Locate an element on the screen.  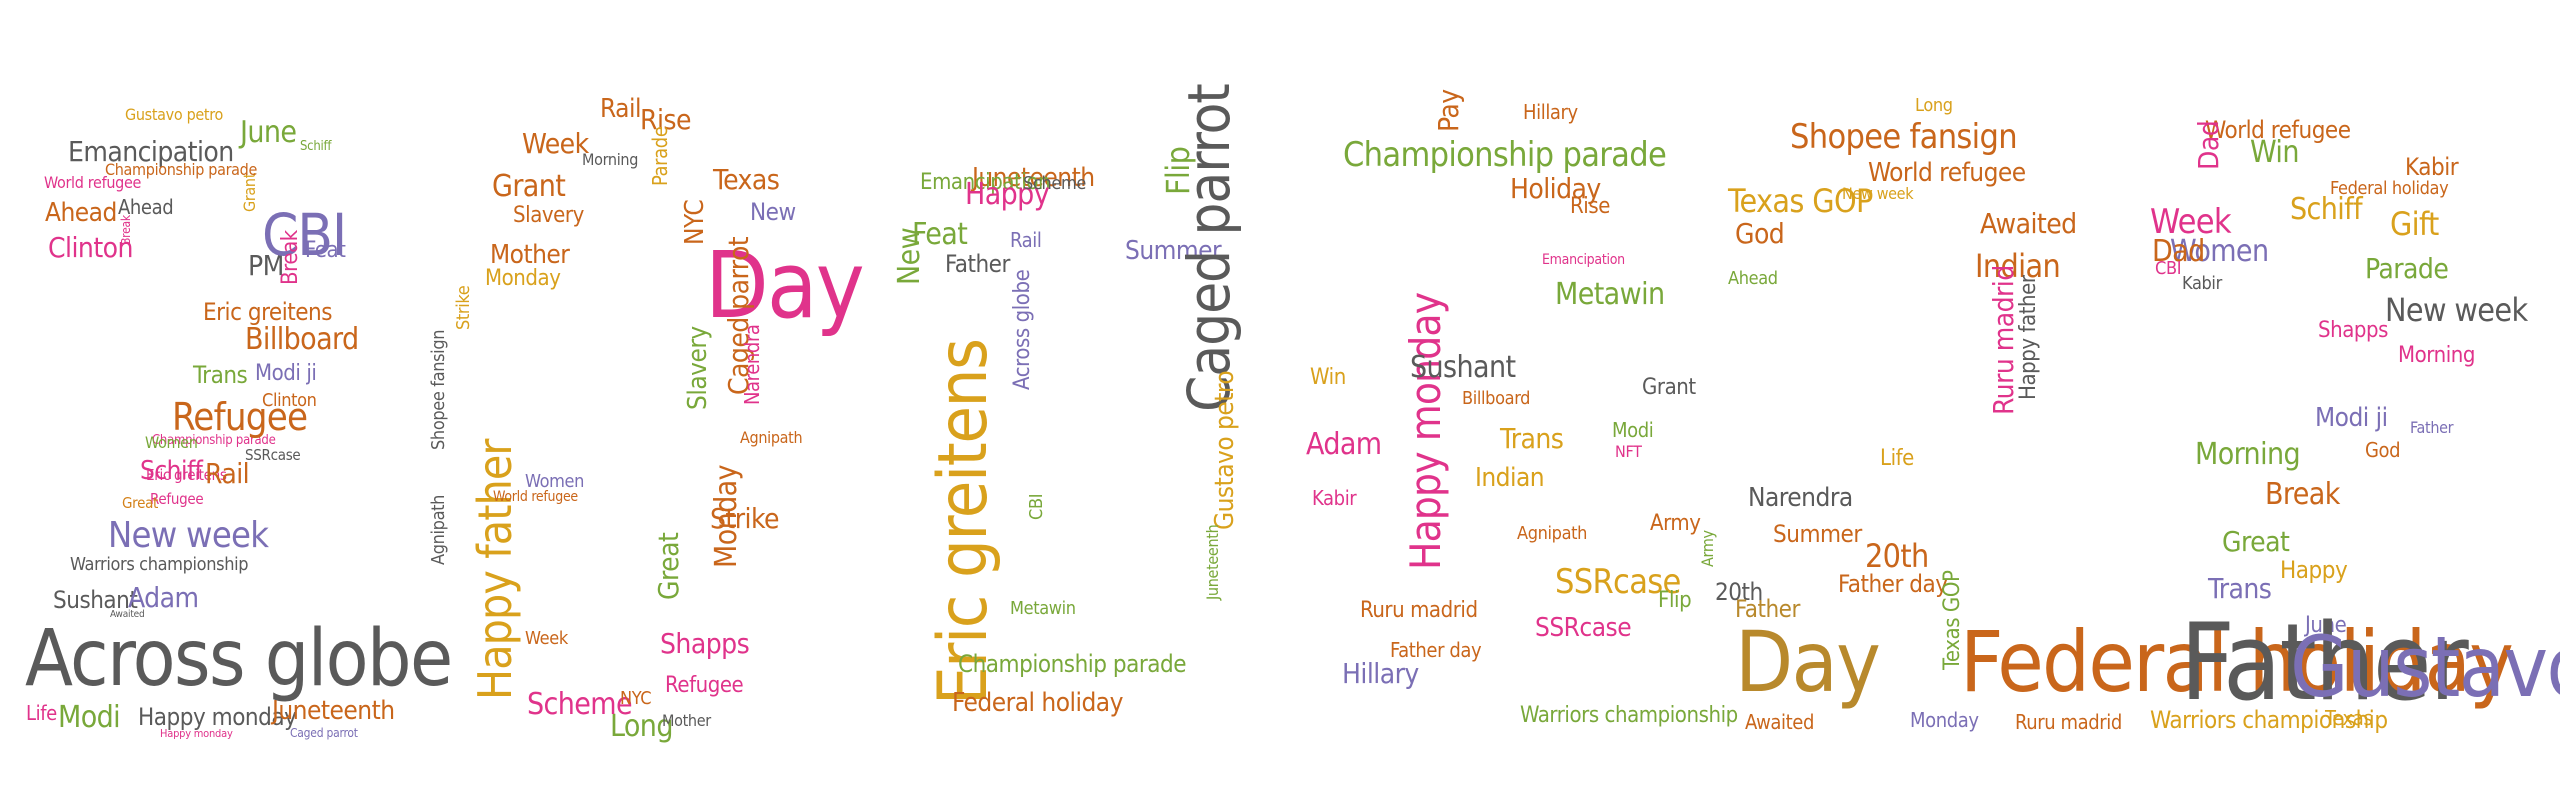
word-cloud-word: Dad is located at coordinates (2178, 251).